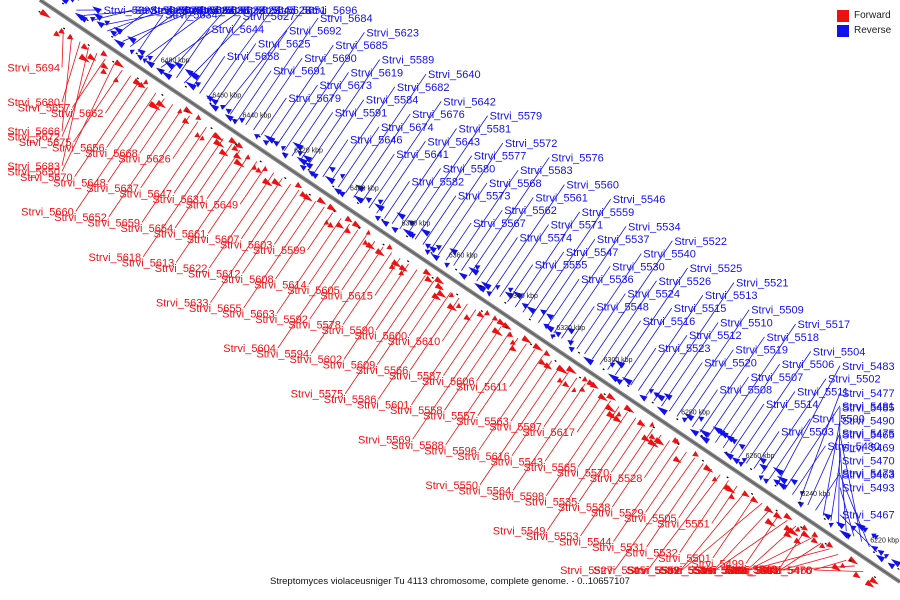 This screenshot has height=600, width=900. Describe the element at coordinates (815, 494) in the screenshot. I see `kbp-tick-label: 6240 kbp` at that location.